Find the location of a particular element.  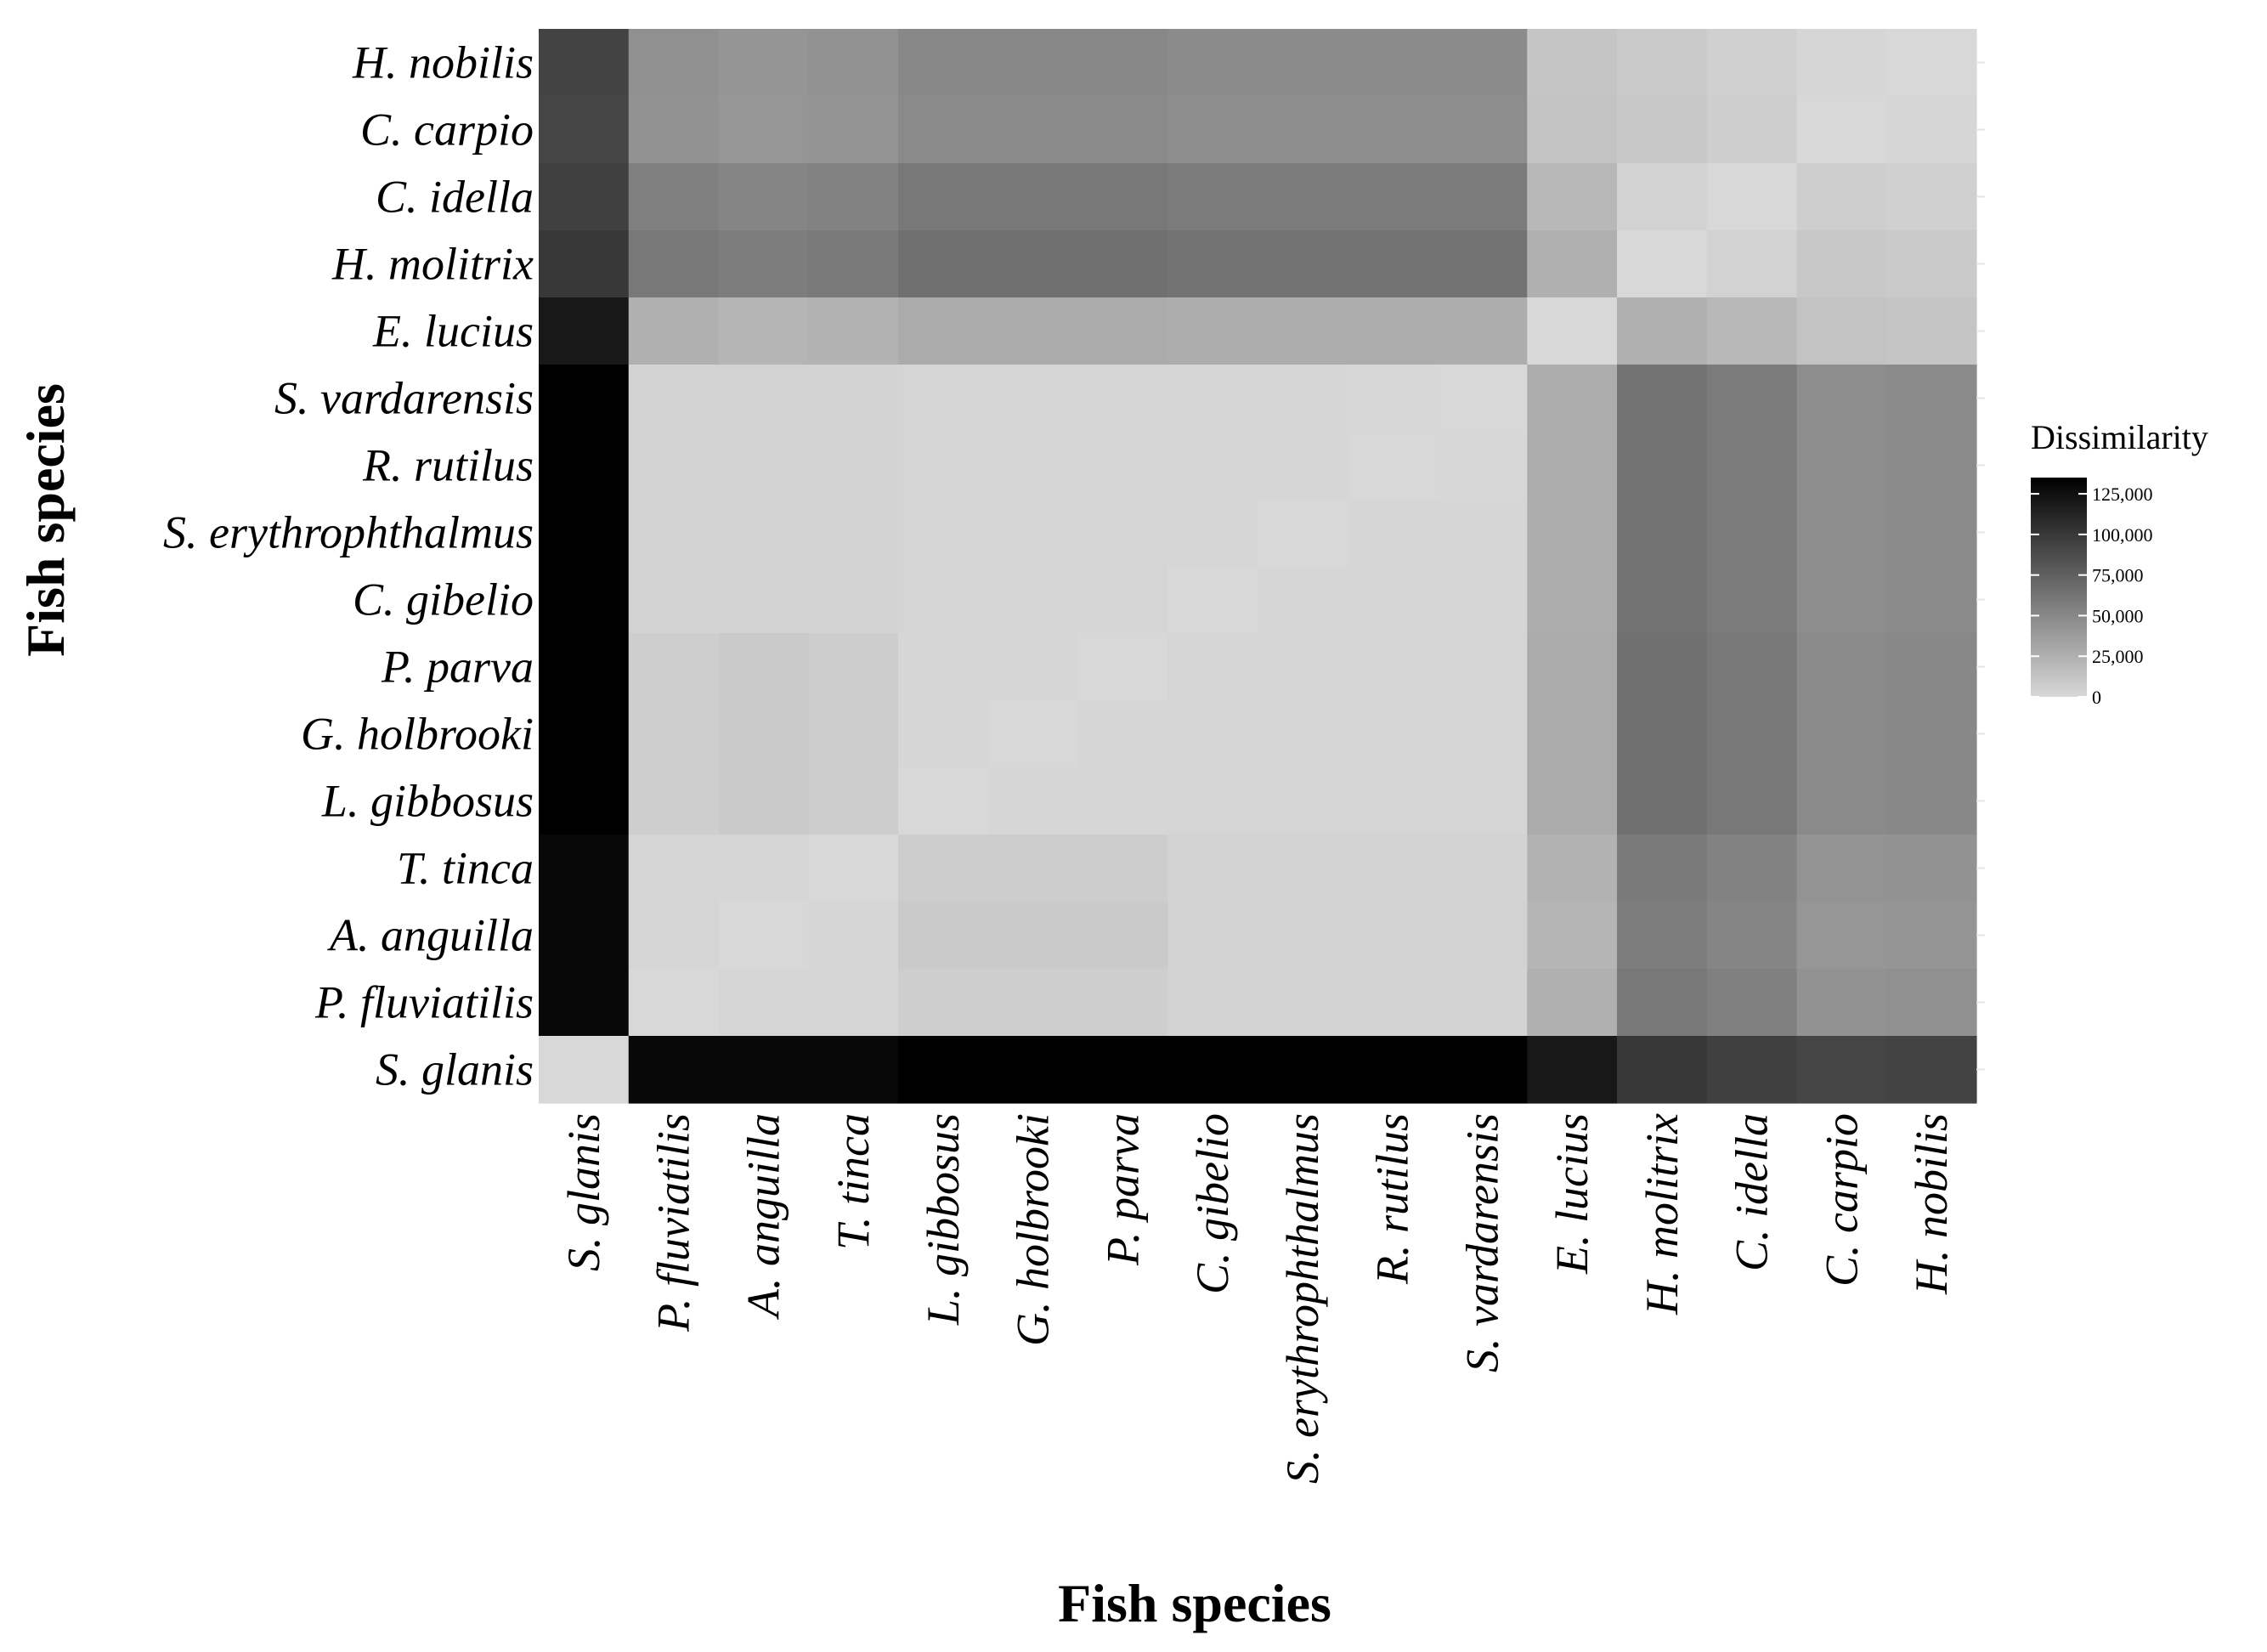

legend-tick-label: 25,000 is located at coordinates (2118, 656).